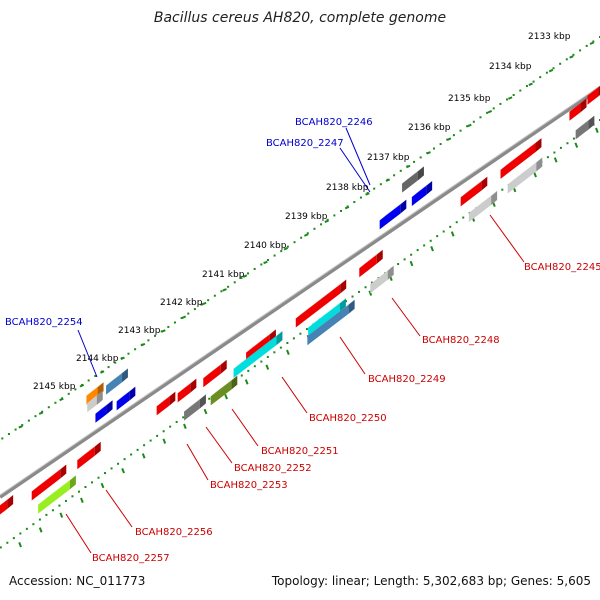  What do you see at coordinates (305, 143) in the screenshot?
I see `gene-label-bcah820_2247: BCAH820_2247` at bounding box center [305, 143].